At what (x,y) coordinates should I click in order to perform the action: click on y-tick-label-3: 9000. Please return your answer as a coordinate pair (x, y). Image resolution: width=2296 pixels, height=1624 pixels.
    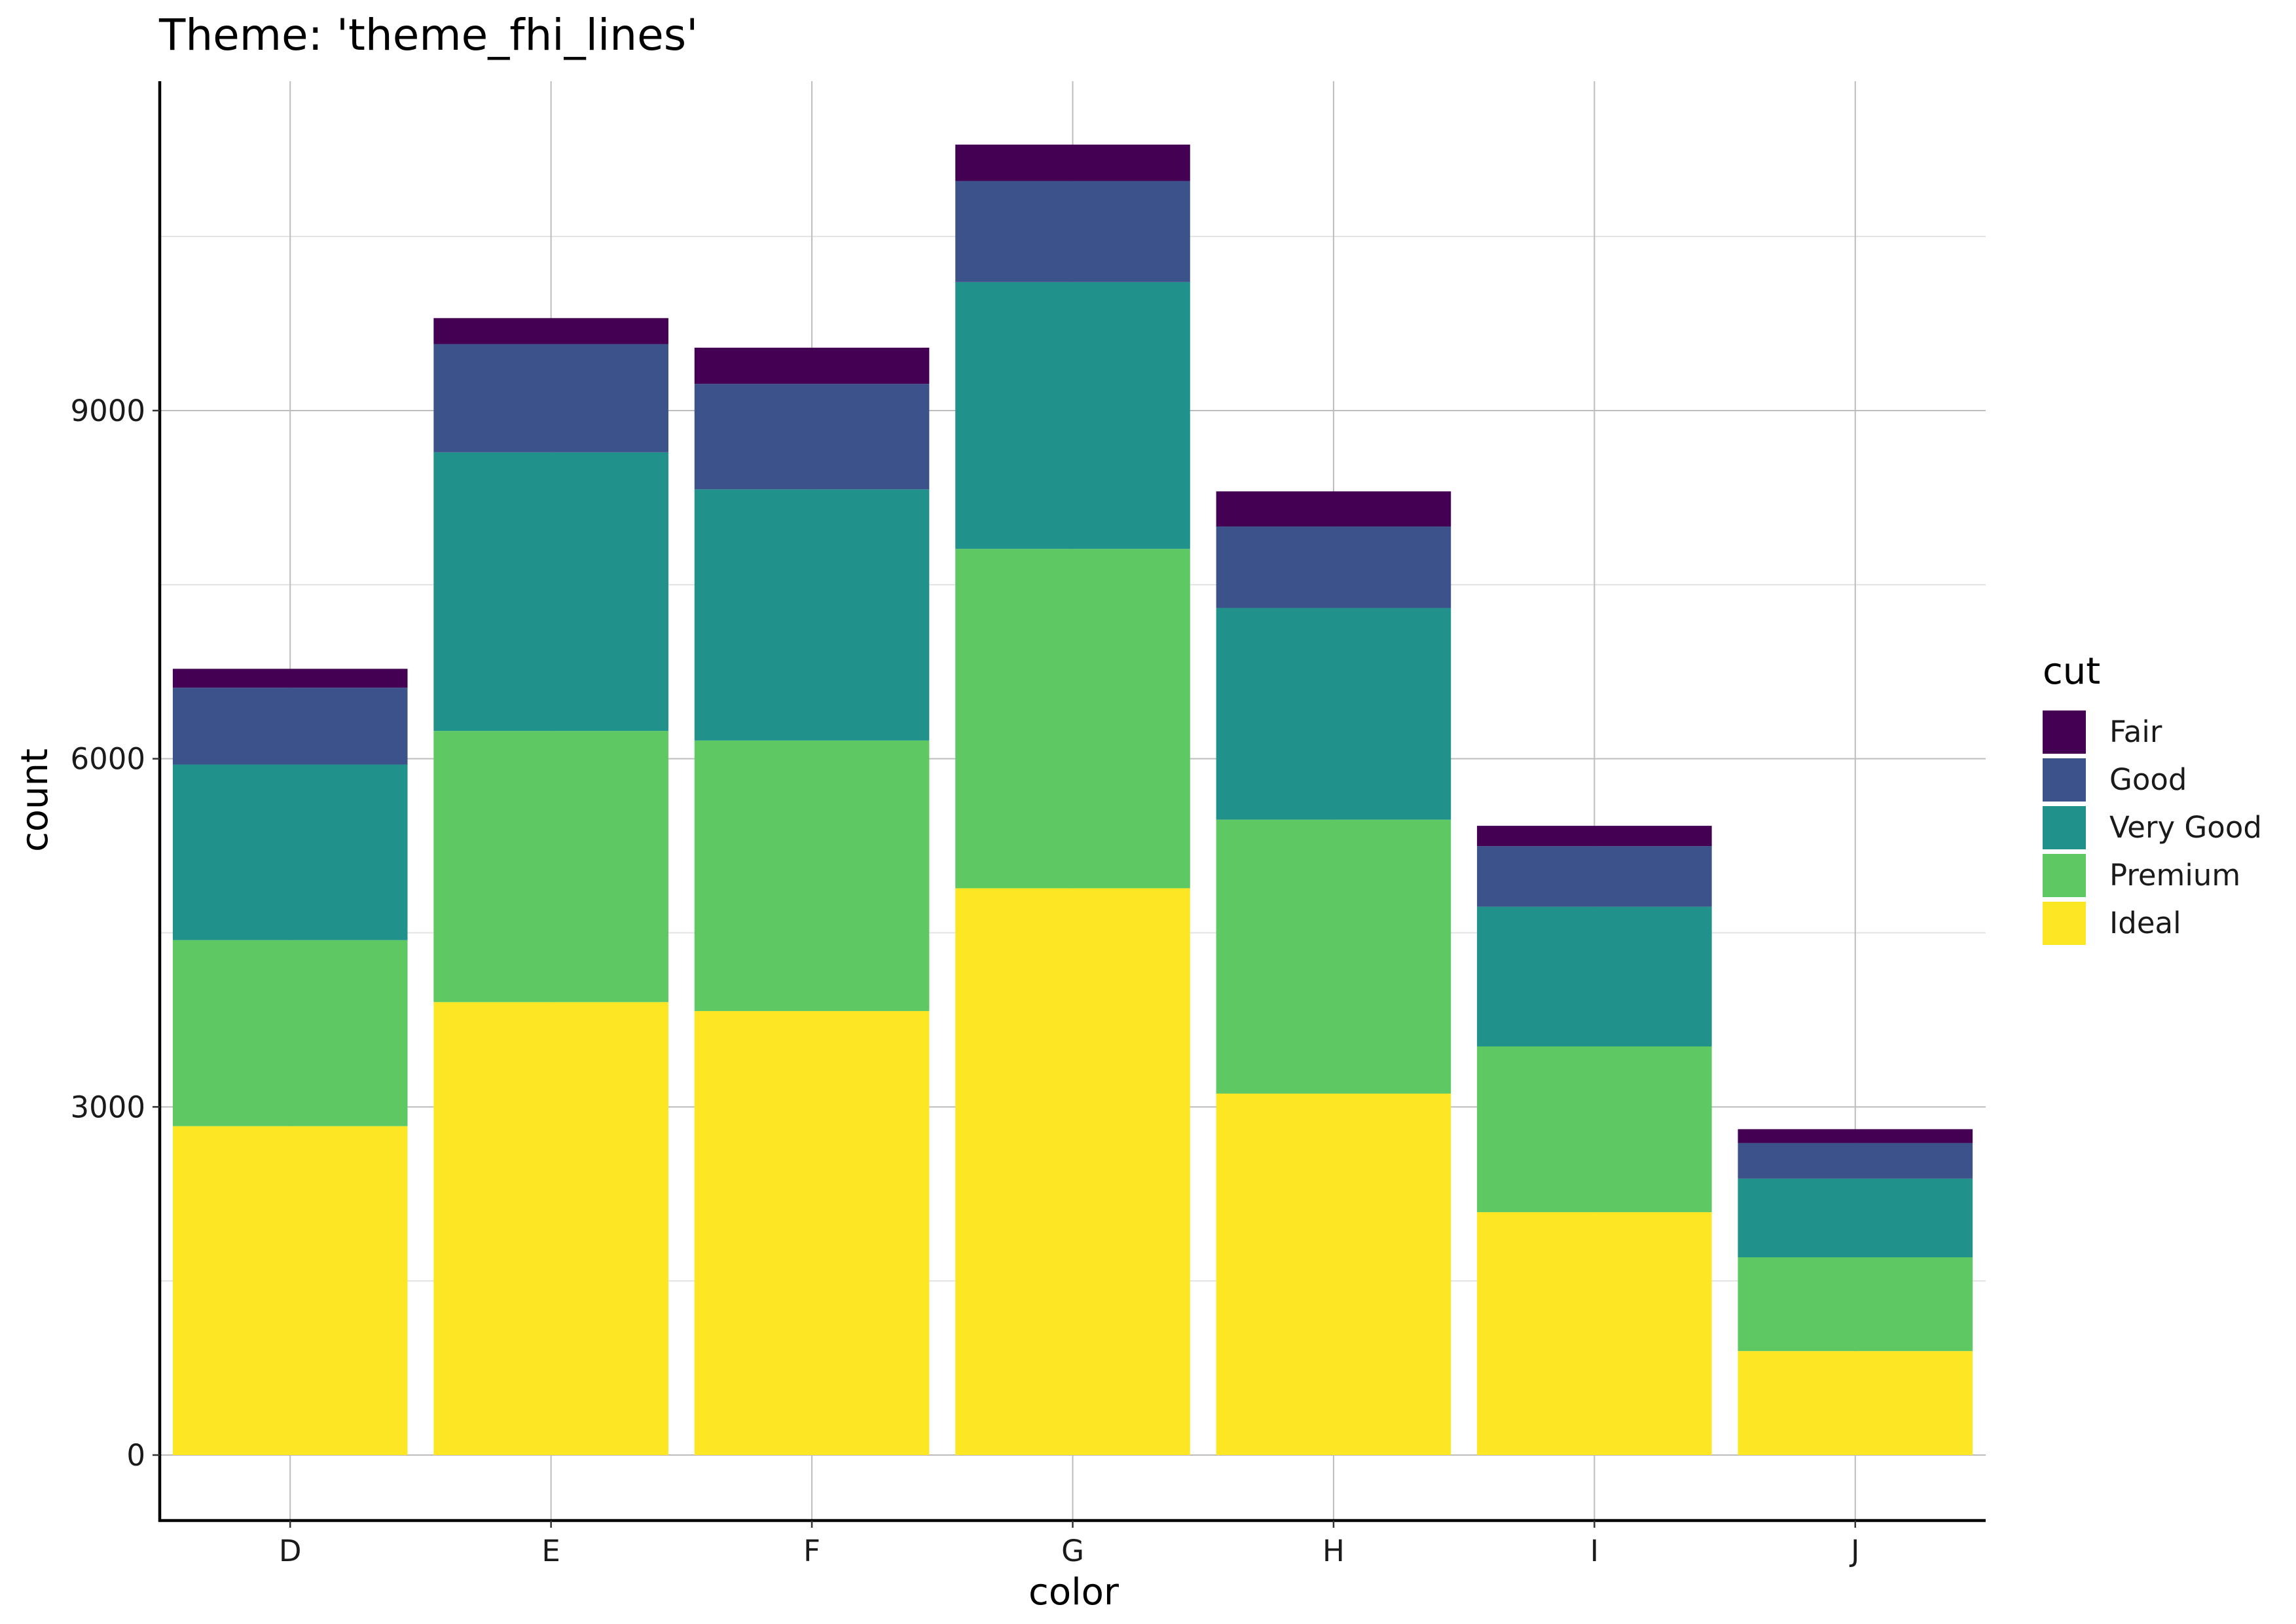
    Looking at the image, I should click on (107, 411).